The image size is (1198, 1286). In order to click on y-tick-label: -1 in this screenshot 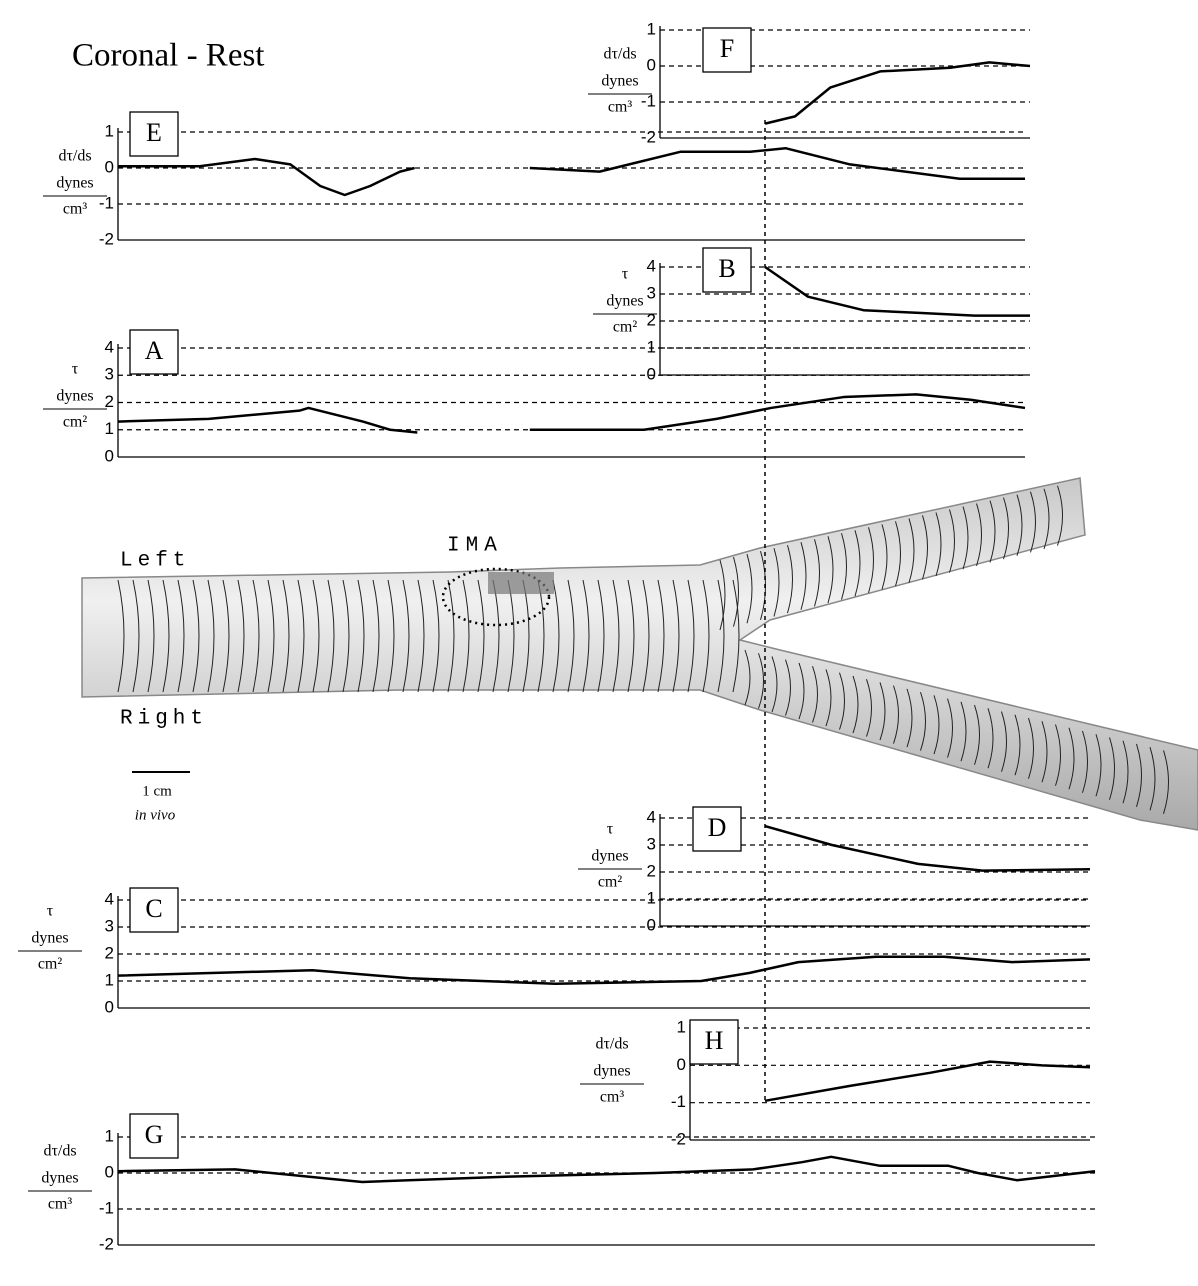, I will do `click(678, 1101)`.